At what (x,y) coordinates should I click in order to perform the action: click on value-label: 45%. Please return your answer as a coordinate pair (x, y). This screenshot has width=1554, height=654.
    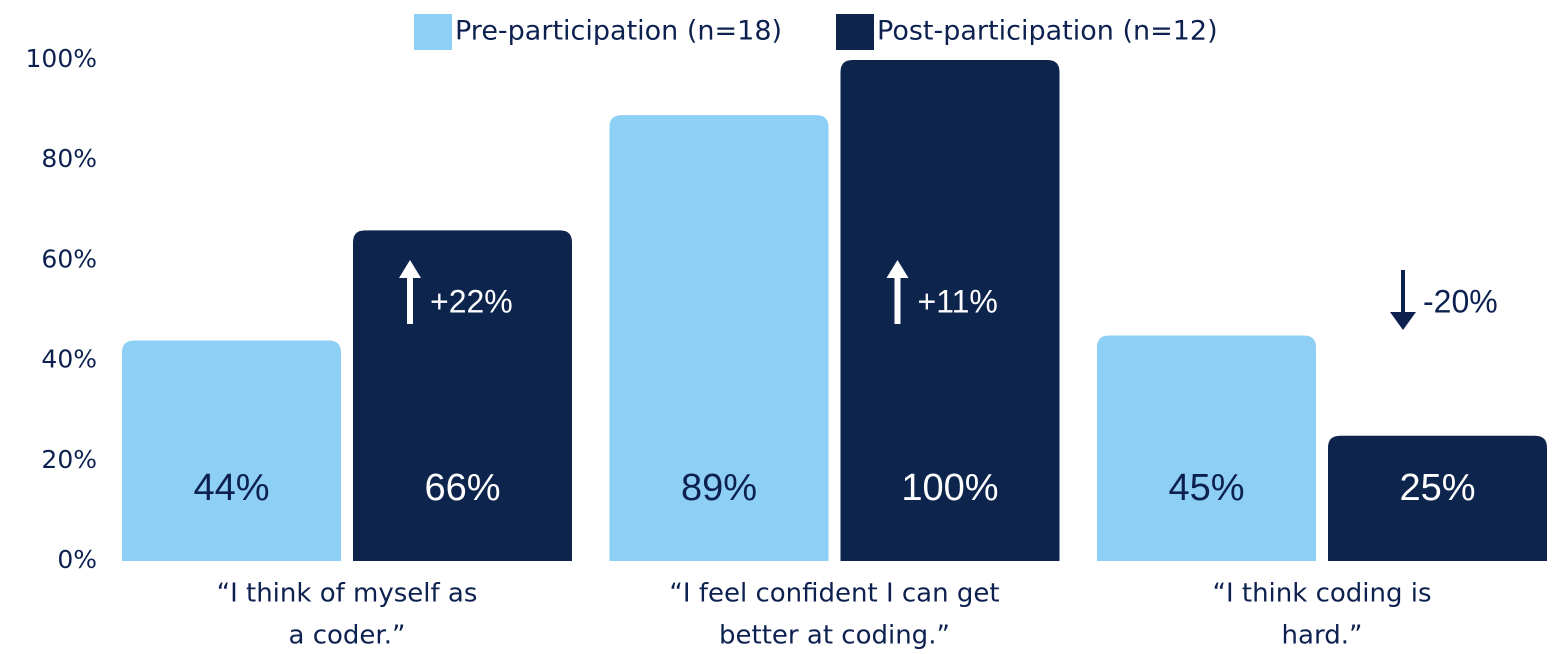
    Looking at the image, I should click on (1206, 488).